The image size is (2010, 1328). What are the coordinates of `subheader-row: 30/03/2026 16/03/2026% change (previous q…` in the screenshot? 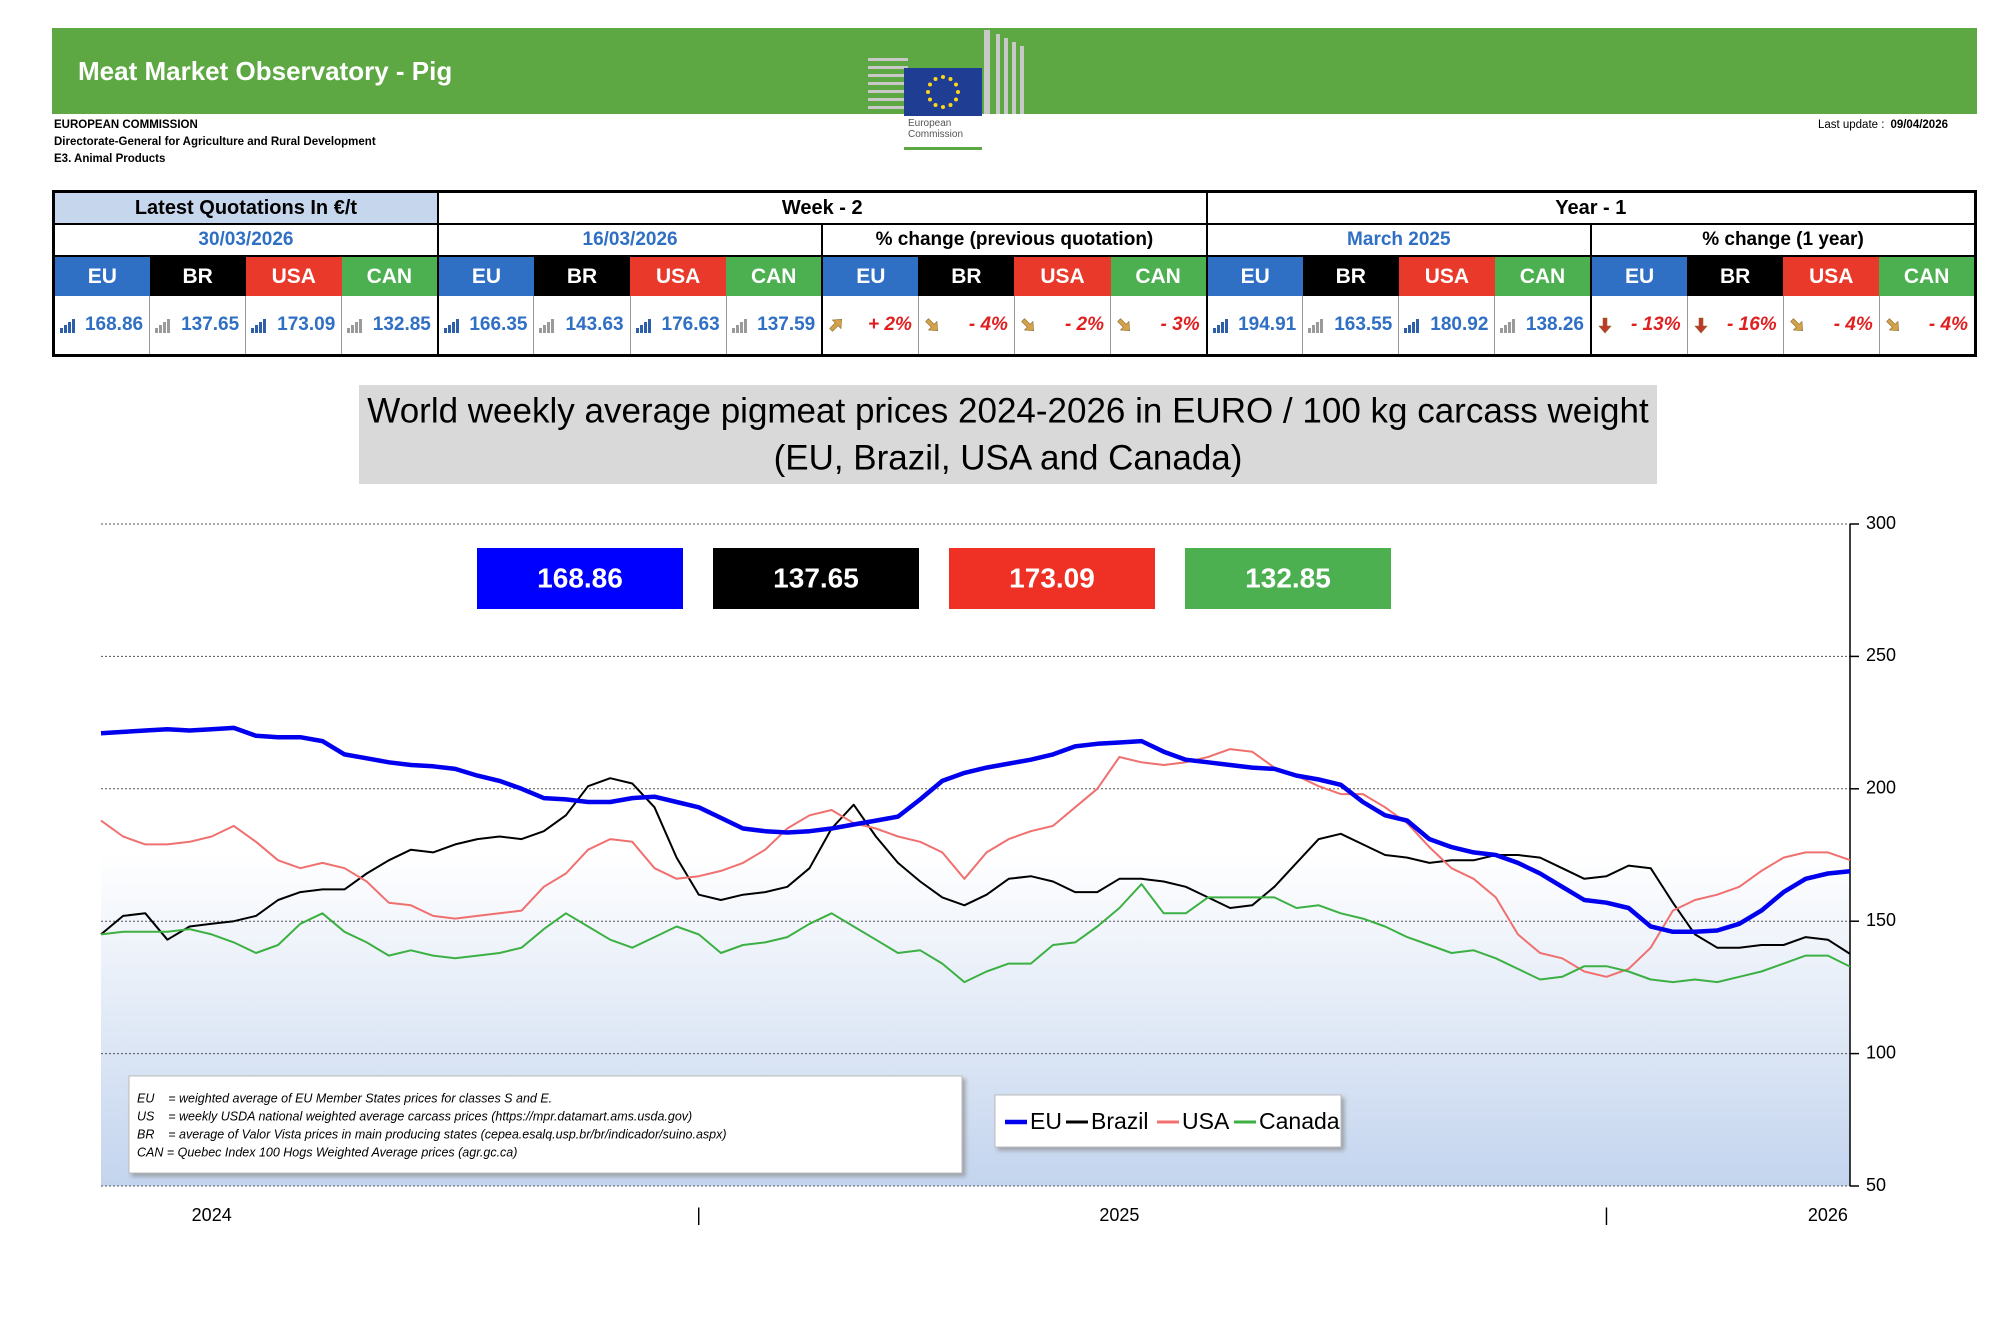 It's located at (1014, 240).